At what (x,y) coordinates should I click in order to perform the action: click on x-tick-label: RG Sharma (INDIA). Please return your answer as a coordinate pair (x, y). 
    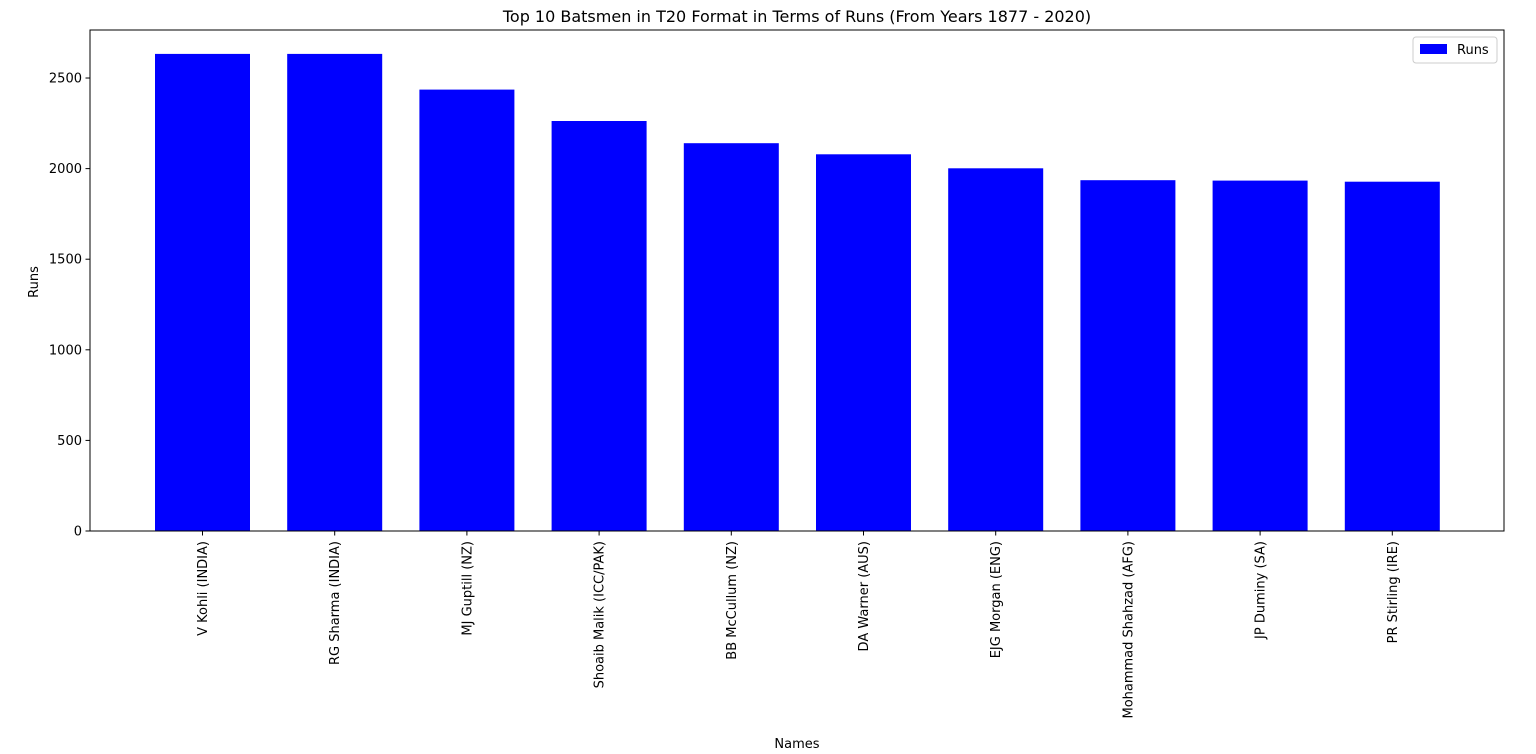
    Looking at the image, I should click on (335, 603).